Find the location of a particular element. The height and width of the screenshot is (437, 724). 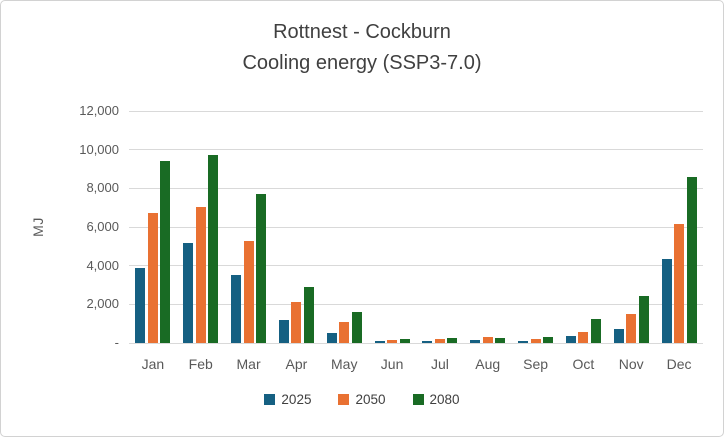

x-tick-label: Apr is located at coordinates (296, 364).